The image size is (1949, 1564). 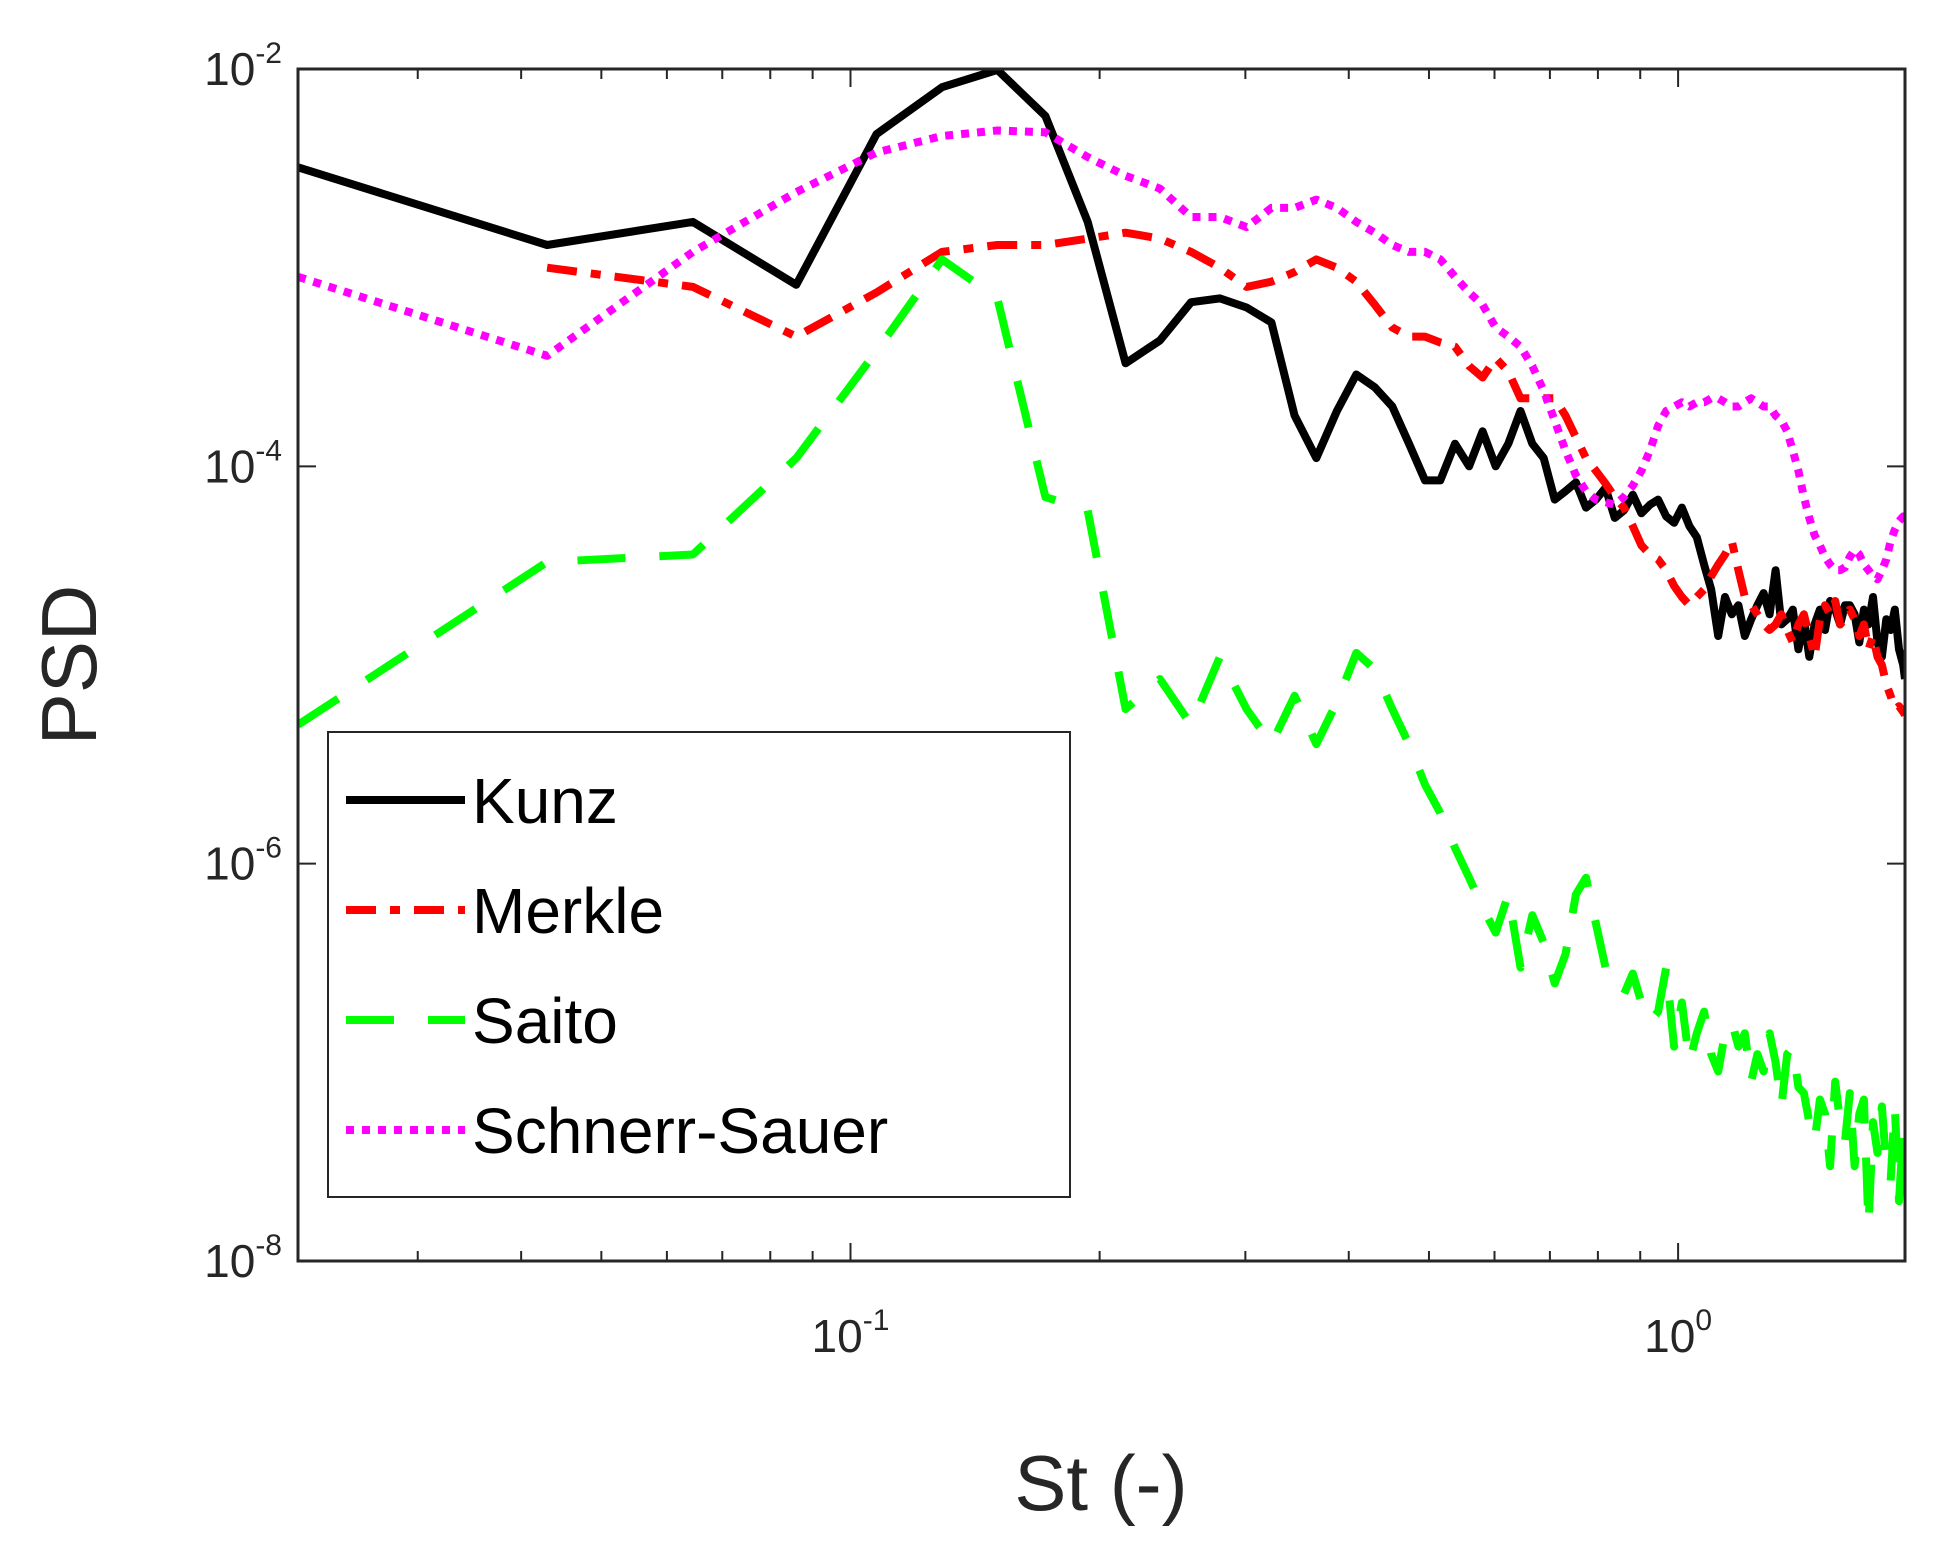 I want to click on x-tick-labels: 10⁻¹ 10⁰, so click(x=1262, y=1333).